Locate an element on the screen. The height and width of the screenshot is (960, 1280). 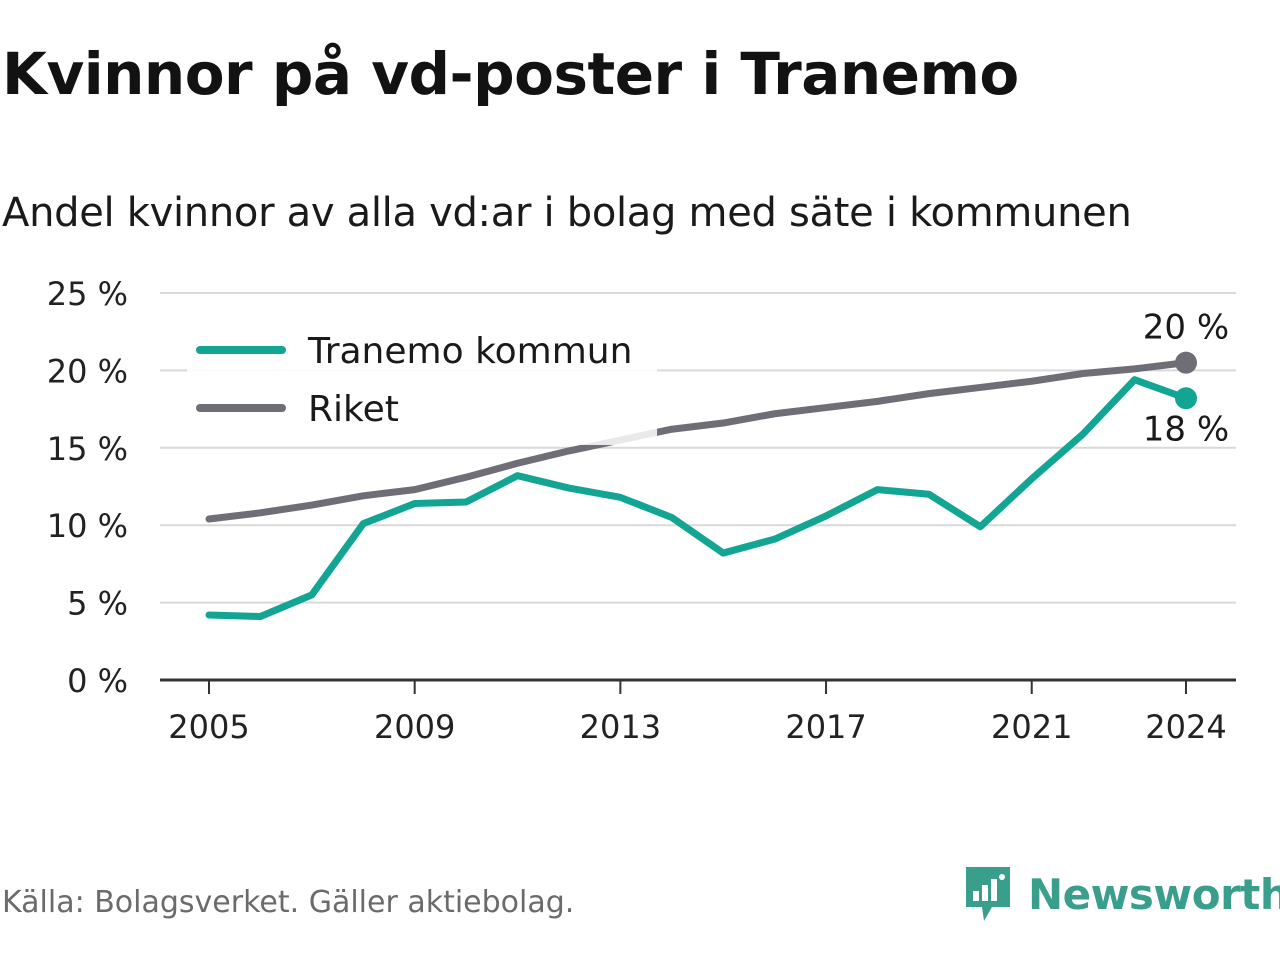
y-tick-label: 0 % is located at coordinates (97, 681).